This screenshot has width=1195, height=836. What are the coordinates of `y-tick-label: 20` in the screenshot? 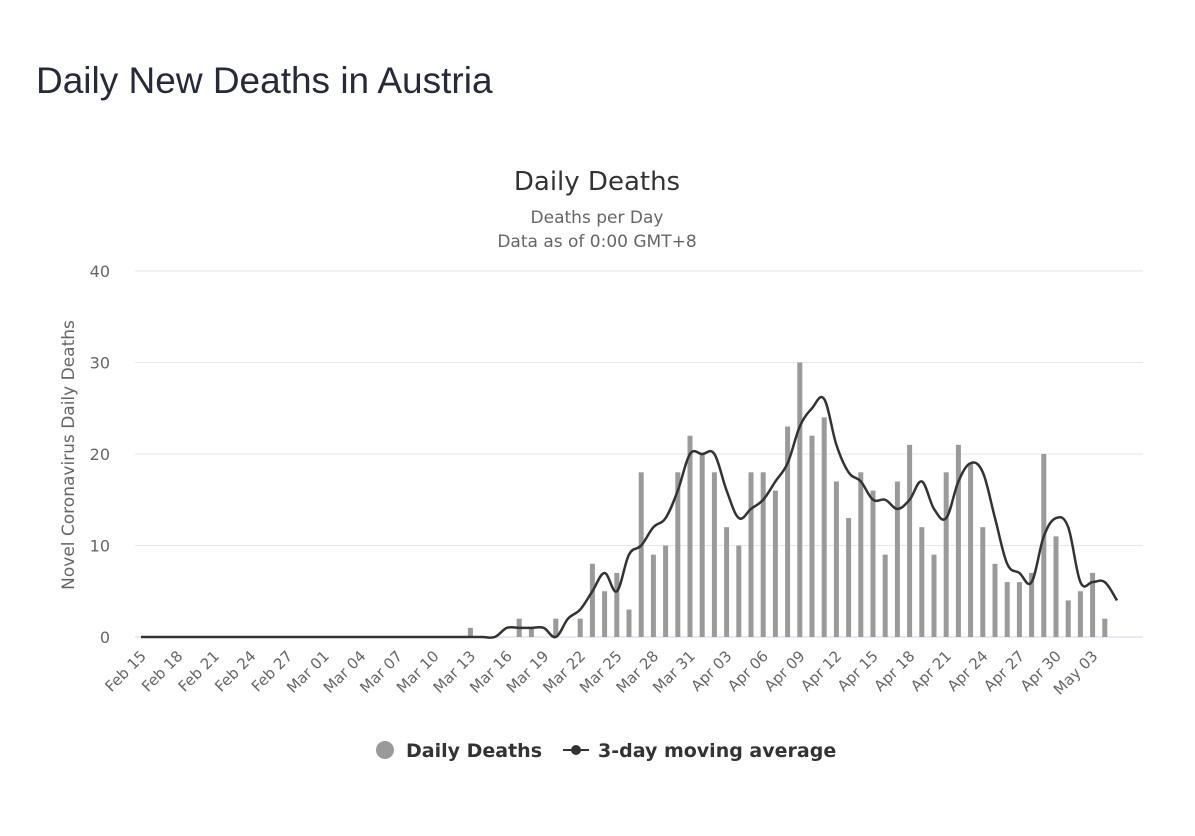 It's located at (100, 454).